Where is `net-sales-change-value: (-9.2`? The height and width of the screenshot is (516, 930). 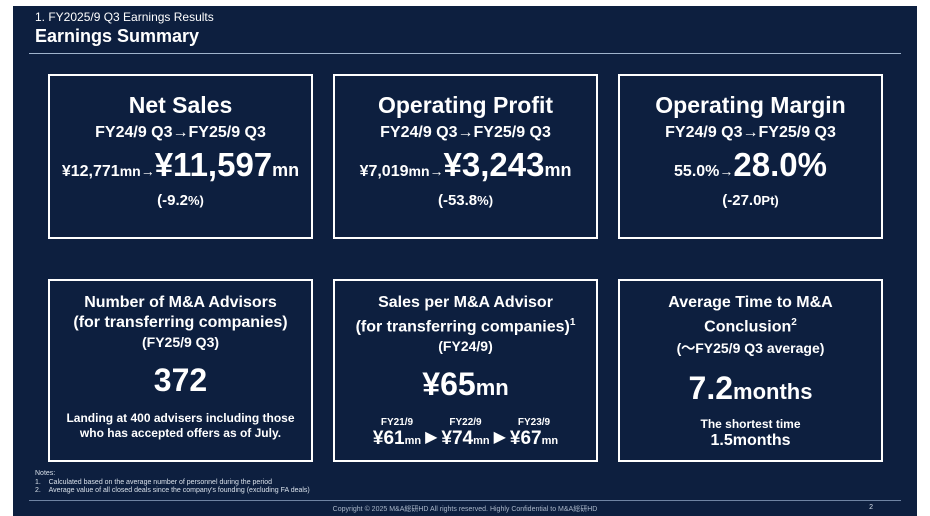
net-sales-change-value: (-9.2 is located at coordinates (172, 200).